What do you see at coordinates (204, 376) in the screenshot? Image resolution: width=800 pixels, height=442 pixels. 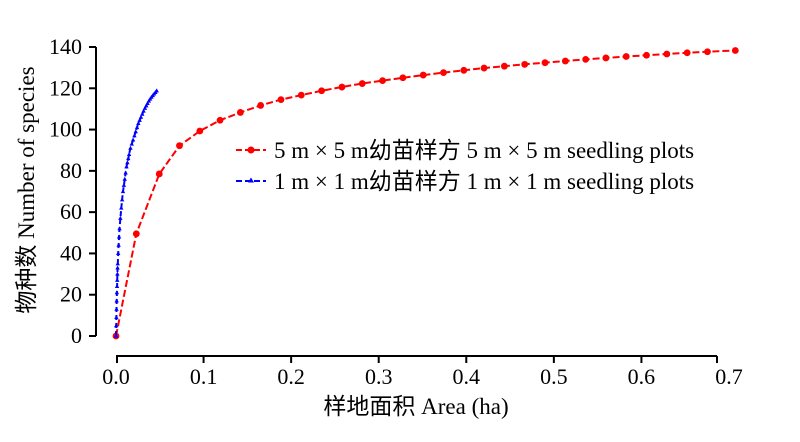 I see `x-tick-label-1: 0.1` at bounding box center [204, 376].